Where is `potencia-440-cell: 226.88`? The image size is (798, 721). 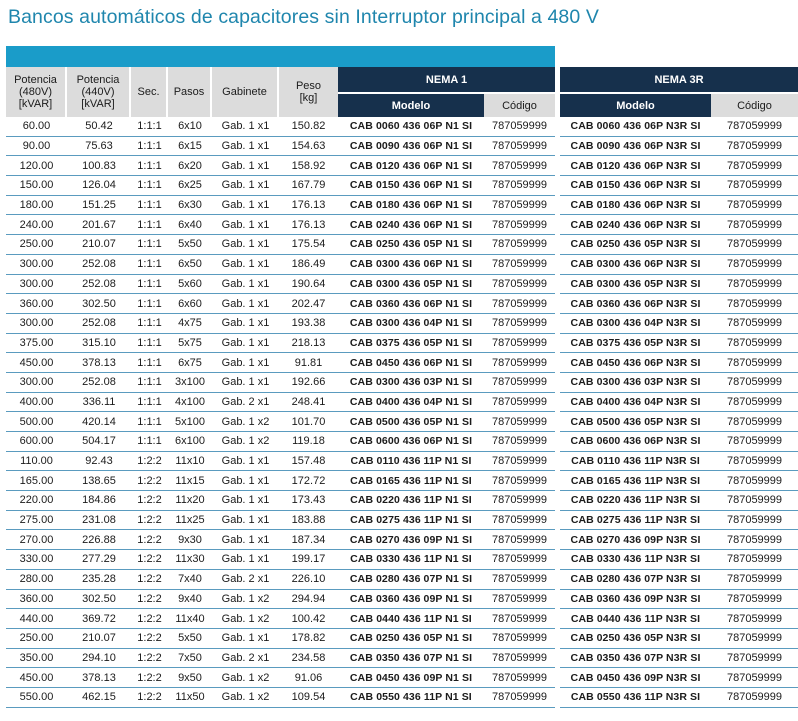 potencia-440-cell: 226.88 is located at coordinates (99, 540).